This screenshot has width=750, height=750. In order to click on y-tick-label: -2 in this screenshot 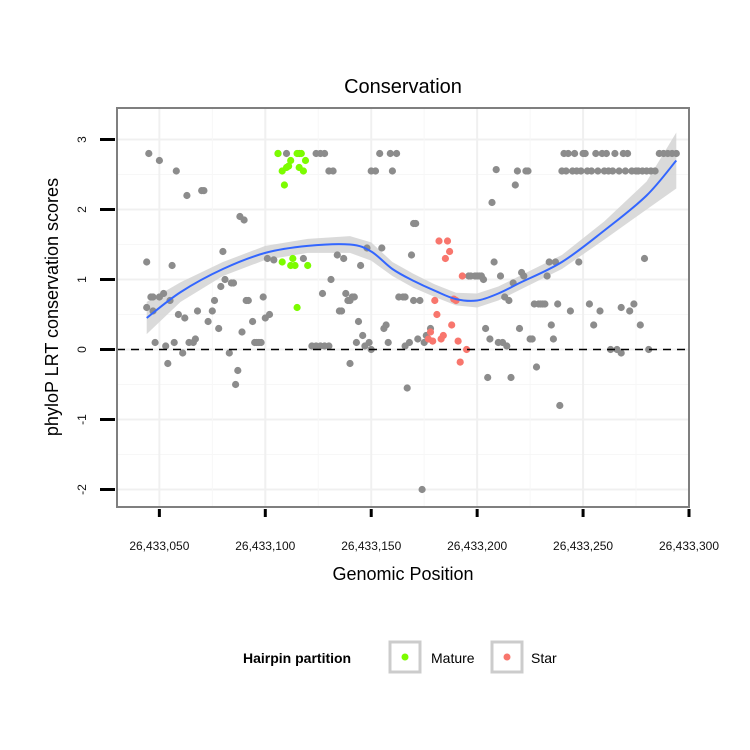, I will do `click(82, 489)`.